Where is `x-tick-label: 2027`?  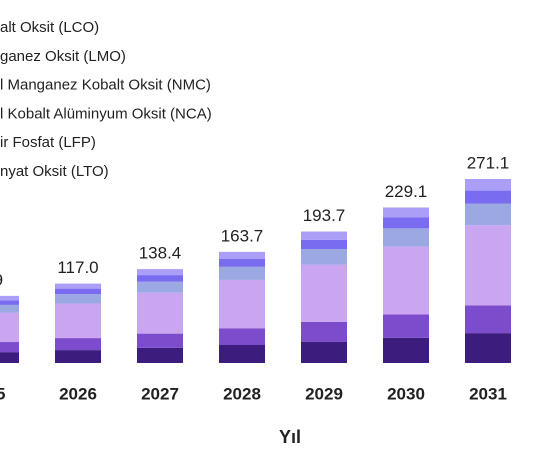 x-tick-label: 2027 is located at coordinates (160, 393).